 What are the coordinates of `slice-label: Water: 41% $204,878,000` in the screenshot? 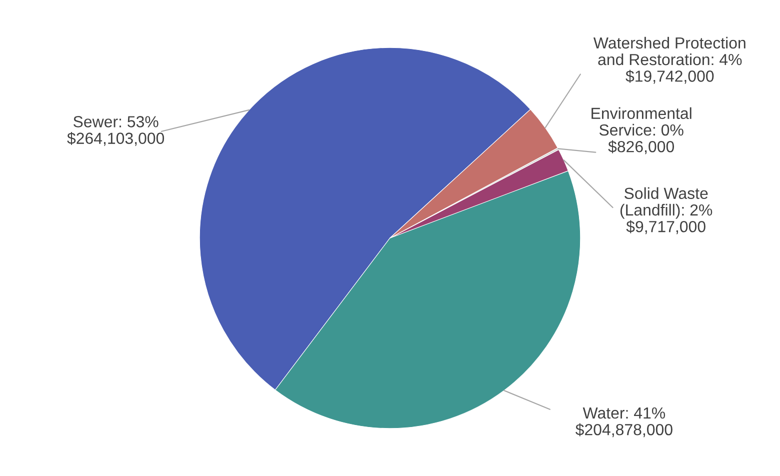 It's located at (624, 422).